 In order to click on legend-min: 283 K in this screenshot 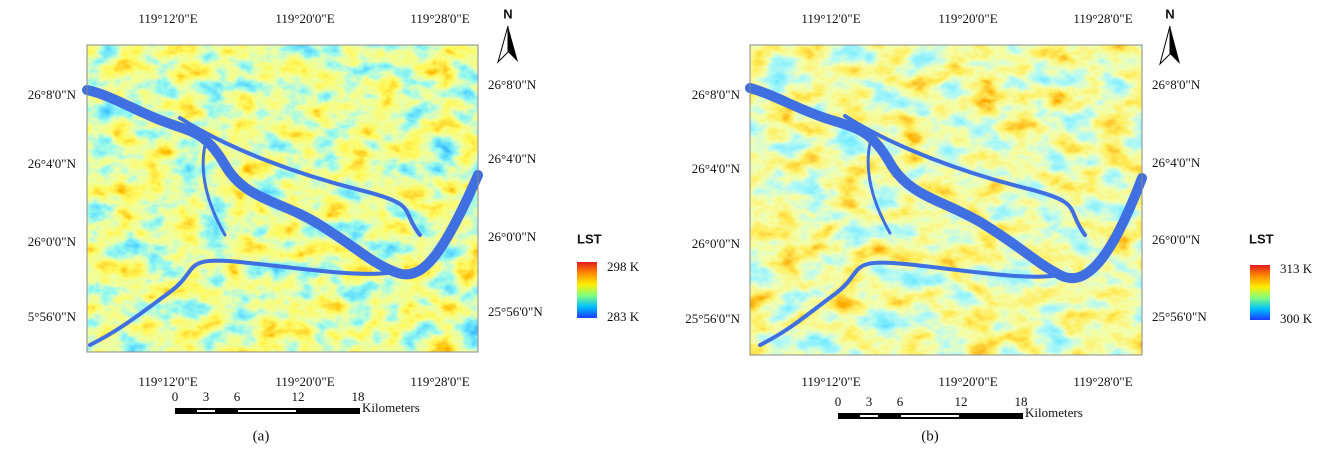, I will do `click(623, 316)`.